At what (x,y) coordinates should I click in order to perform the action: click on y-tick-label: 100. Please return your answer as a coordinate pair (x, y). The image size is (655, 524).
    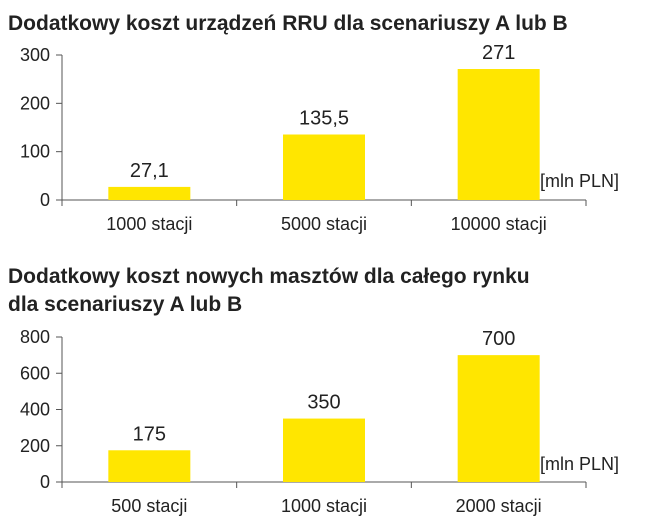
    Looking at the image, I should click on (35, 152).